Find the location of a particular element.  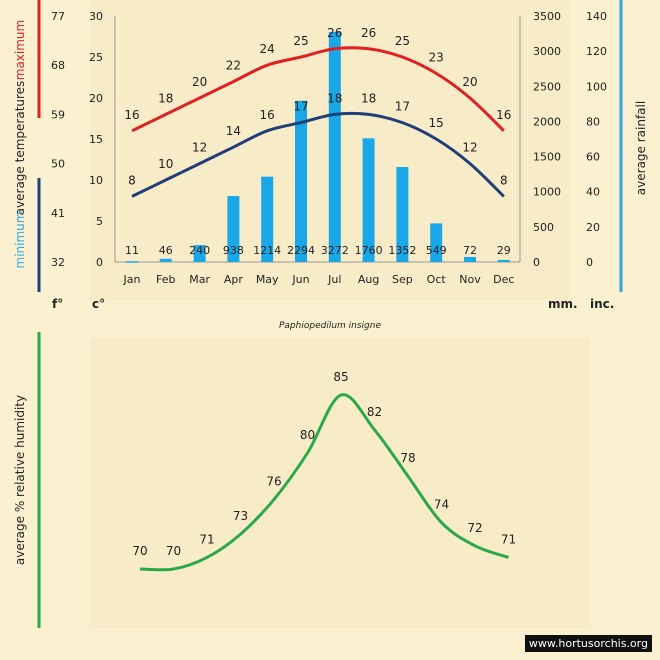

mm-tick-label: 500 is located at coordinates (543, 227).